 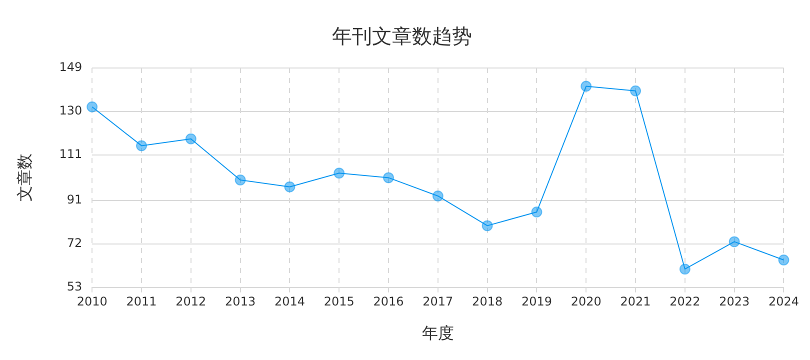 I want to click on y-tick-label: 130, so click(x=70, y=111).